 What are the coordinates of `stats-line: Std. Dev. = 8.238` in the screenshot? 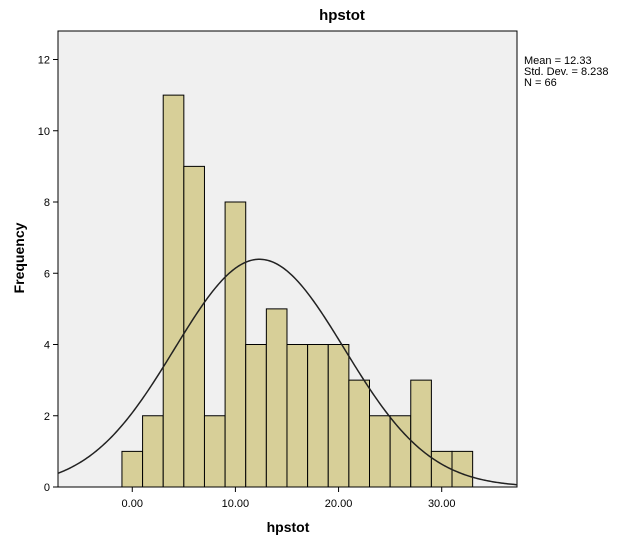 It's located at (566, 72).